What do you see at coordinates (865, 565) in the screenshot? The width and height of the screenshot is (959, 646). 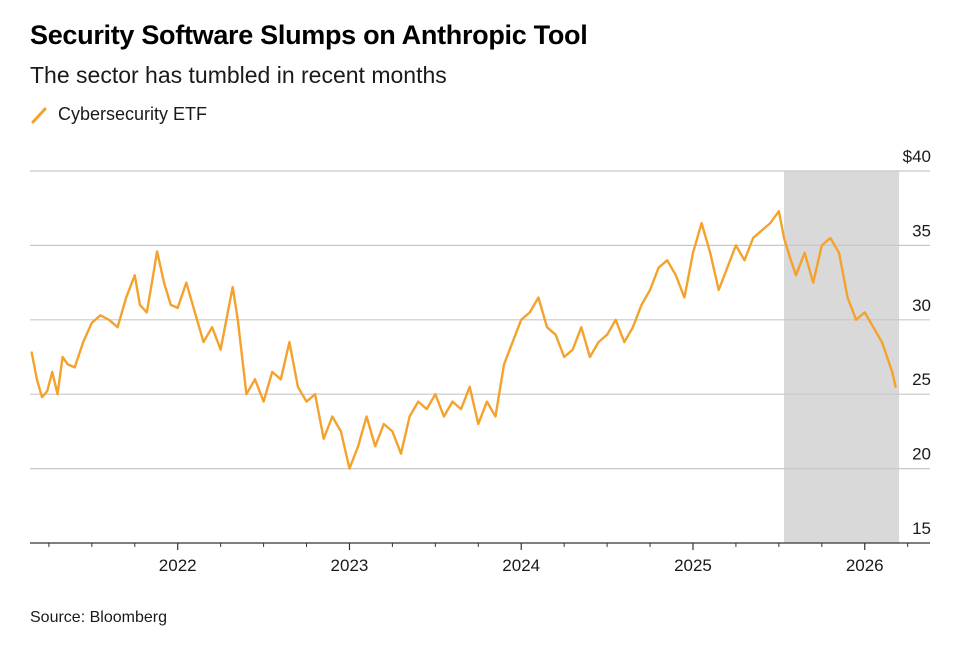 I see `x-tick-label: 2026` at bounding box center [865, 565].